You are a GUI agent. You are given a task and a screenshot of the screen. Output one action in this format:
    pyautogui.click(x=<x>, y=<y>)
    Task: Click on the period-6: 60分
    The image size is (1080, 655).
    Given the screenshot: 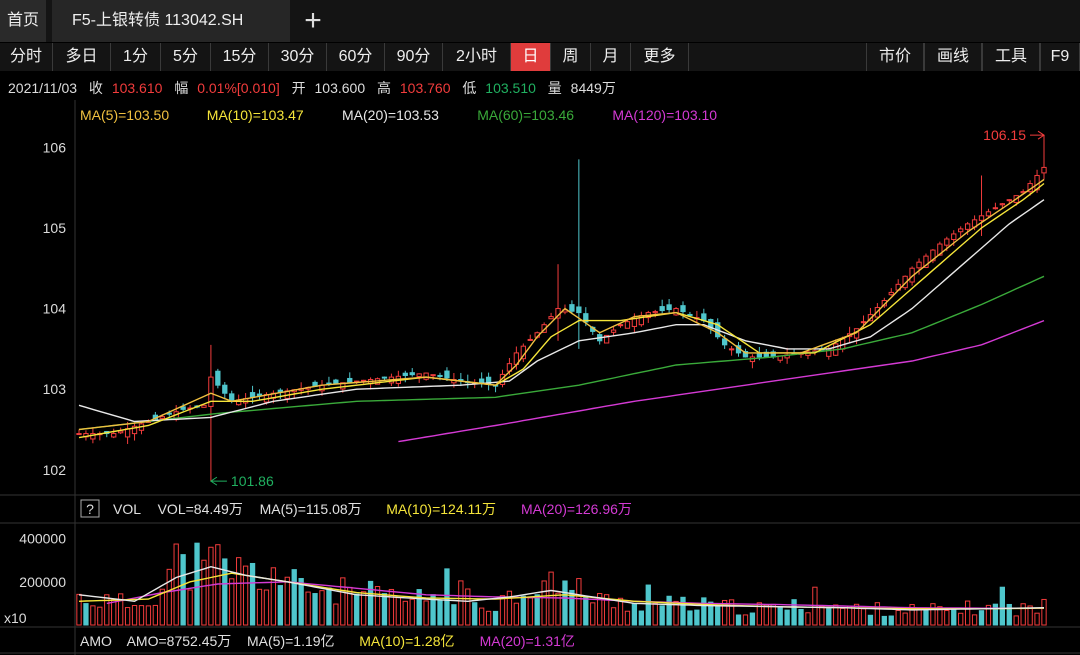 What is the action you would take?
    pyautogui.click(x=356, y=57)
    